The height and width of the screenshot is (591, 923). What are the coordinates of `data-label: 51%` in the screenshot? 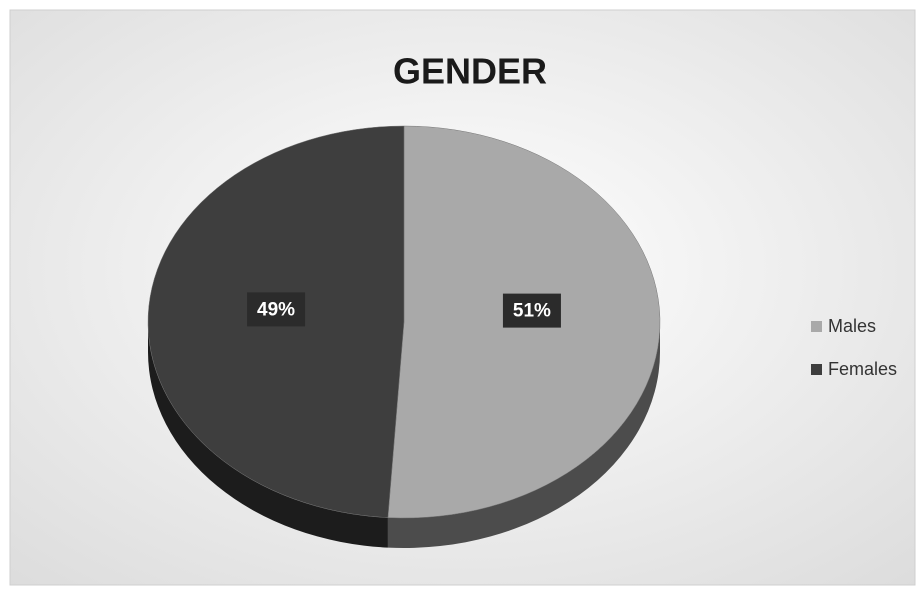 It's located at (532, 311).